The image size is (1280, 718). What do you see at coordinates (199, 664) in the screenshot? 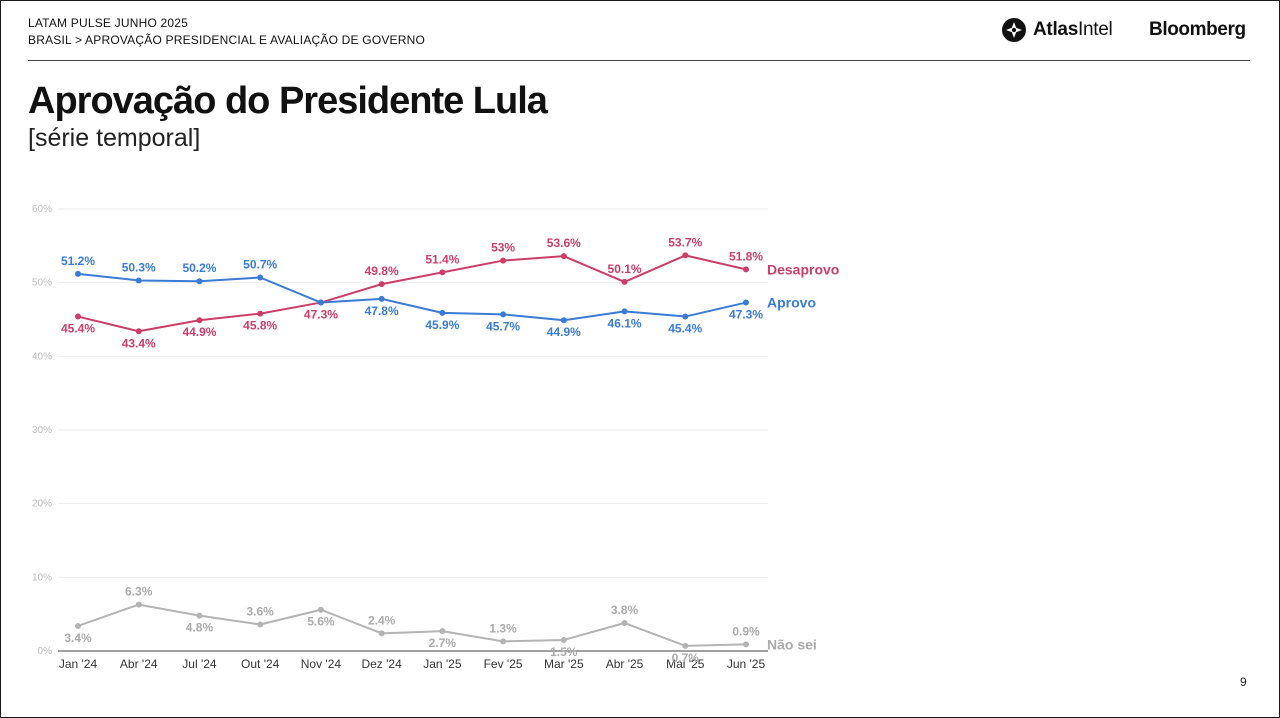
I see `x-tick-label: Jul '24` at bounding box center [199, 664].